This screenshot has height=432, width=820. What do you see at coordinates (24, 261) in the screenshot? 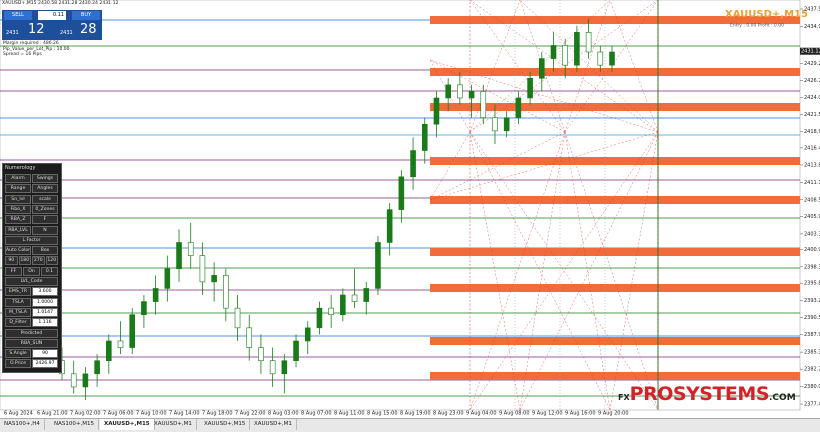
I see `panel-button: 180` at bounding box center [24, 261].